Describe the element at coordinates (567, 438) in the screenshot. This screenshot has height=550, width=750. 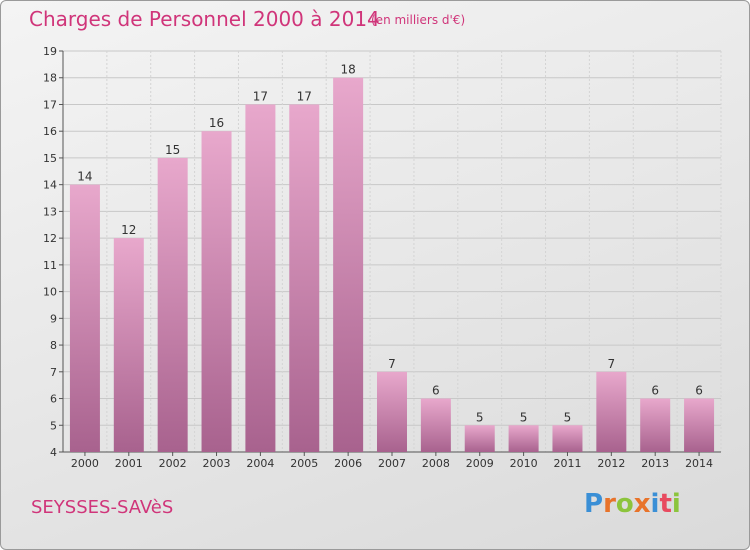
I see `bar-2011` at that location.